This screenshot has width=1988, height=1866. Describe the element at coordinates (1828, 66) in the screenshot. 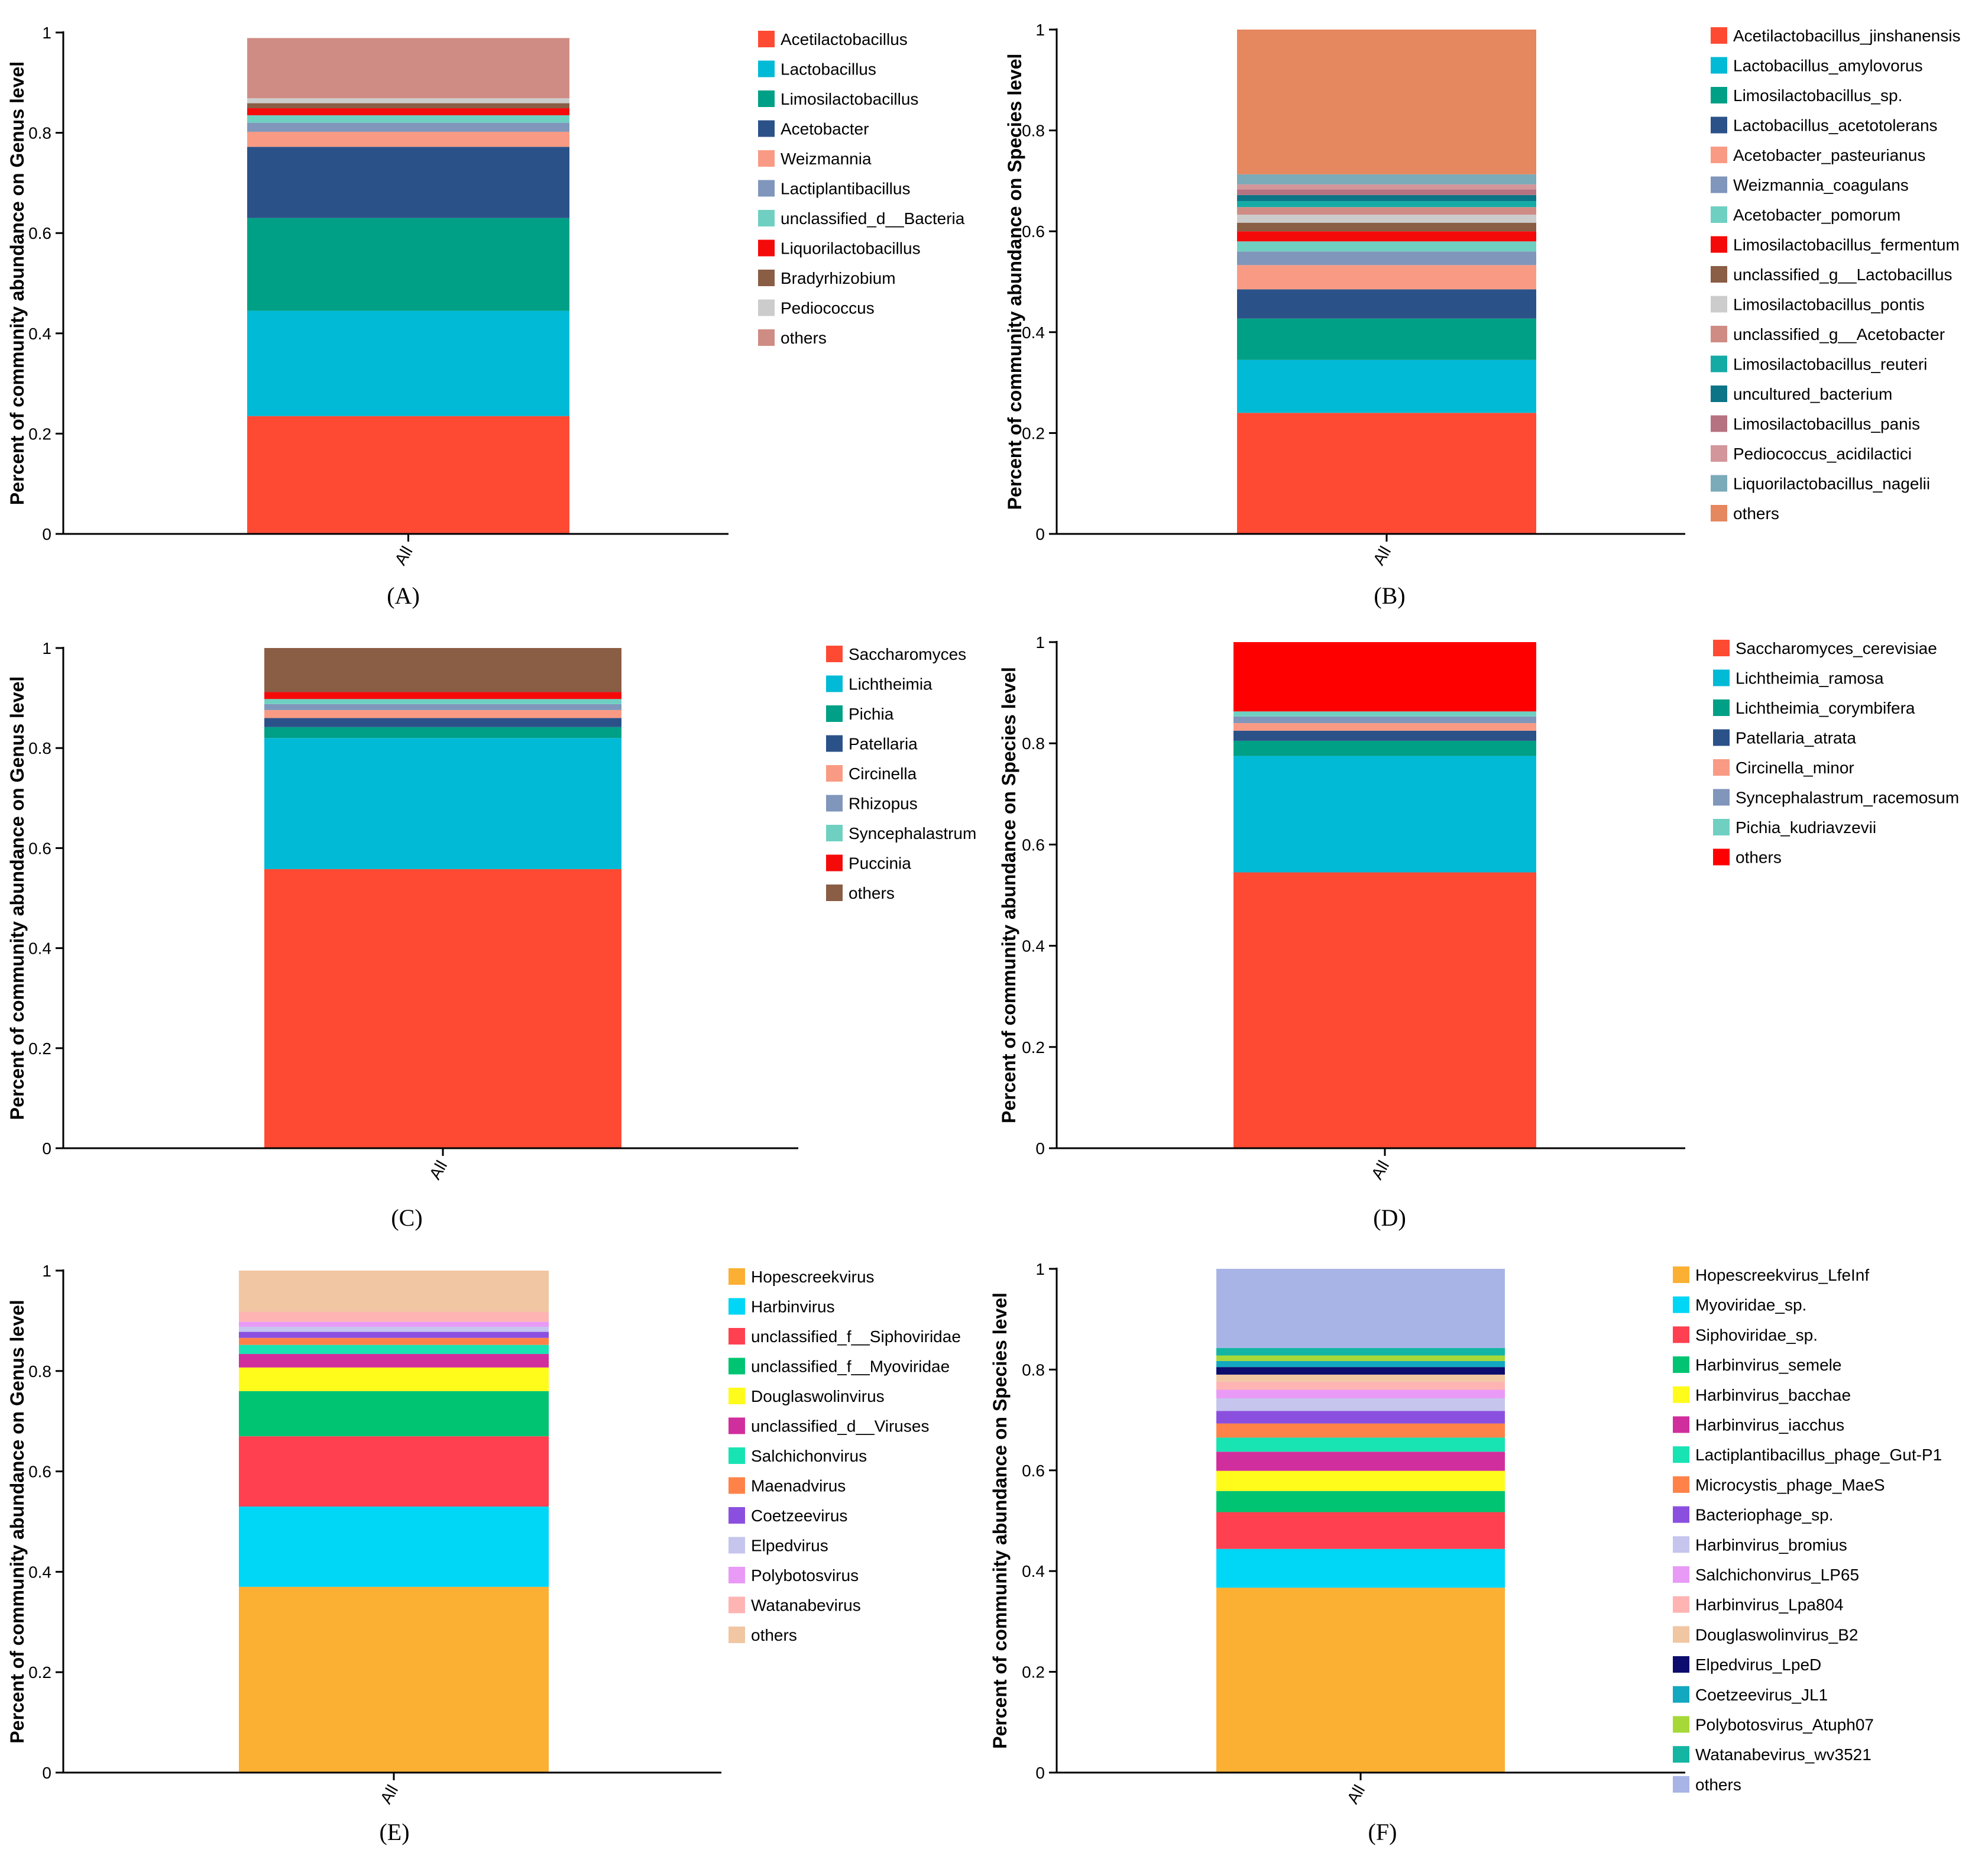

I see `legend-label: Lactobacillus_amylovorus` at that location.